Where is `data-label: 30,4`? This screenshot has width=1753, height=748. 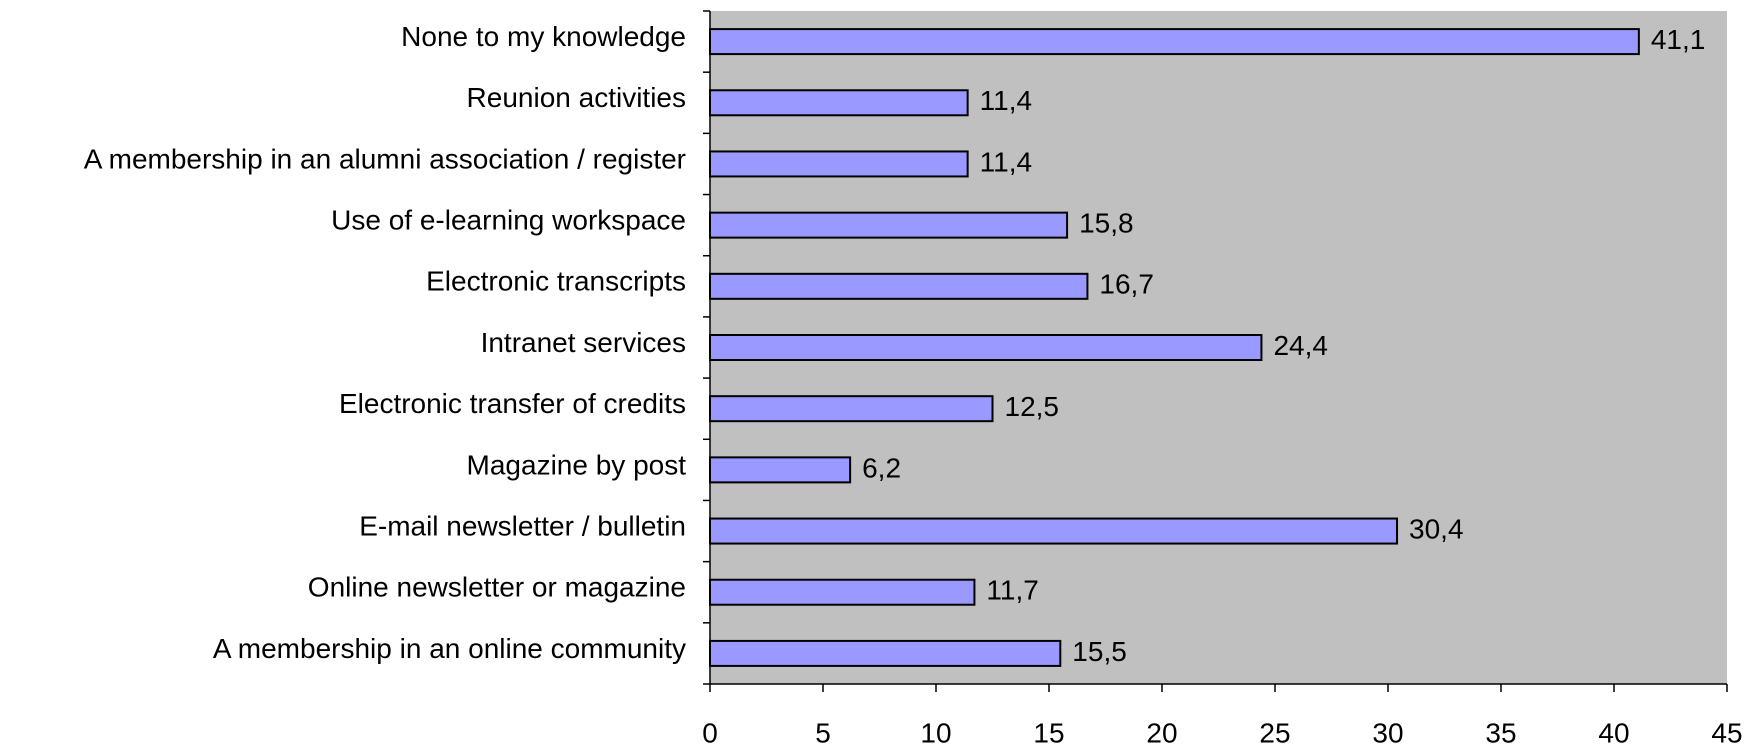 data-label: 30,4 is located at coordinates (1436, 528).